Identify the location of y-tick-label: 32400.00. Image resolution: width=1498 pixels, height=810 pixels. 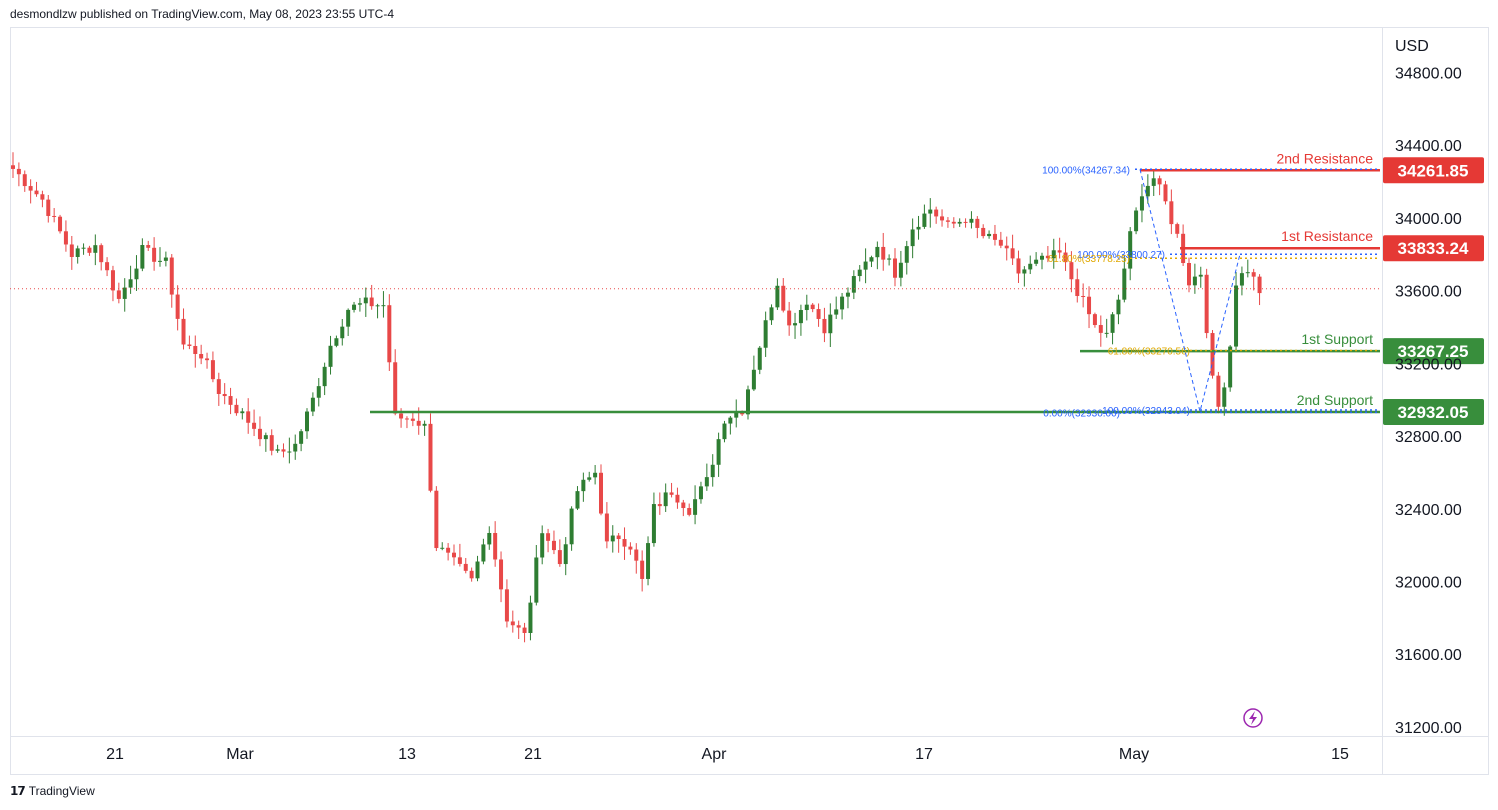
(1428, 510).